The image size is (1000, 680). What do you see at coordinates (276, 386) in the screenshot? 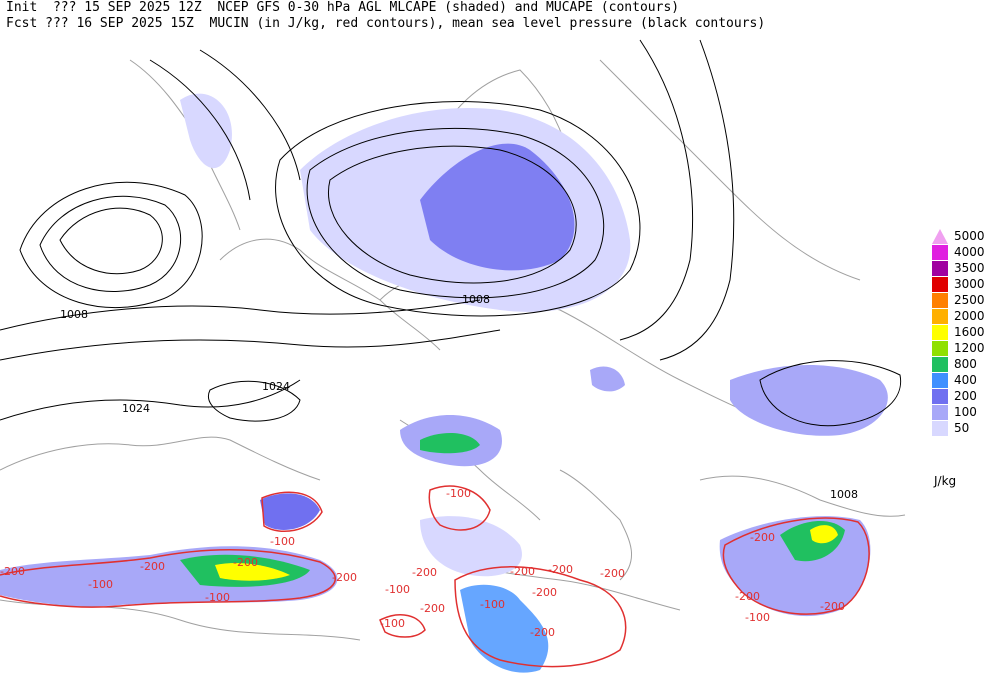
I see `isobar-label-high: 1024` at bounding box center [276, 386].